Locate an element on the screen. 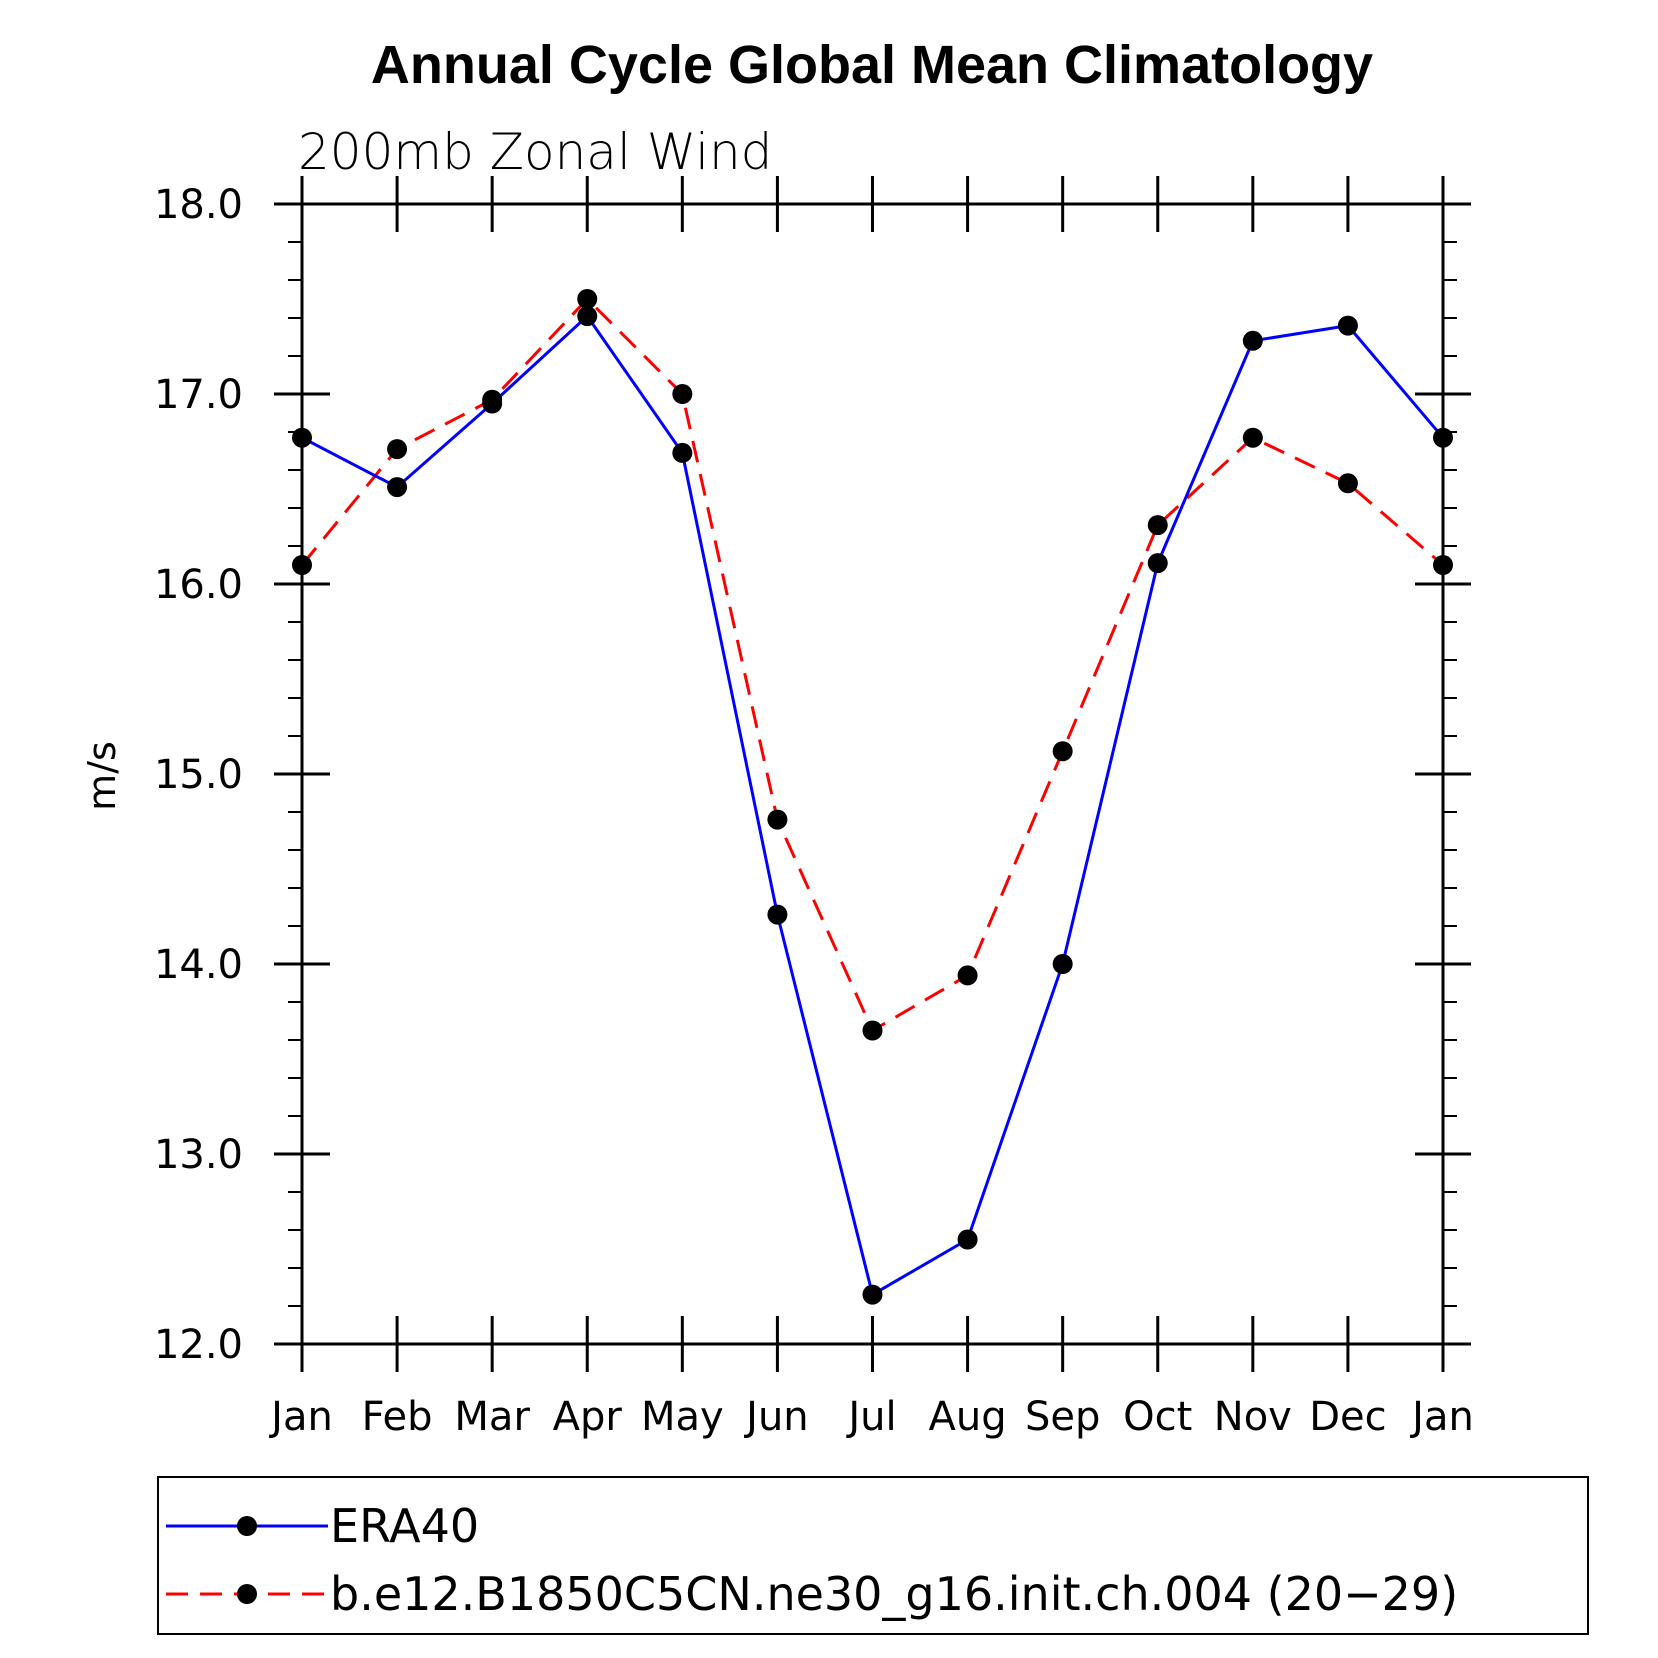 The width and height of the screenshot is (1658, 1658). x-tick-label: Sep is located at coordinates (1062, 1417).